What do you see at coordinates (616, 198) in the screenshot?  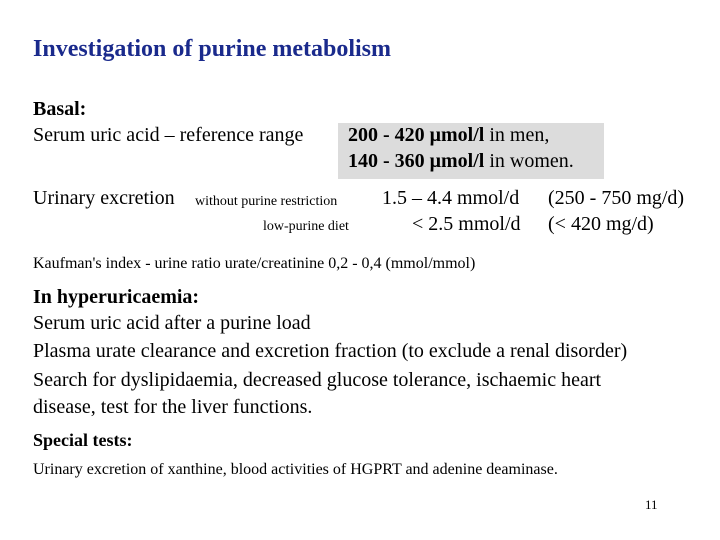 I see `urinary-row1-alt: (250 - 750 mg/d)` at bounding box center [616, 198].